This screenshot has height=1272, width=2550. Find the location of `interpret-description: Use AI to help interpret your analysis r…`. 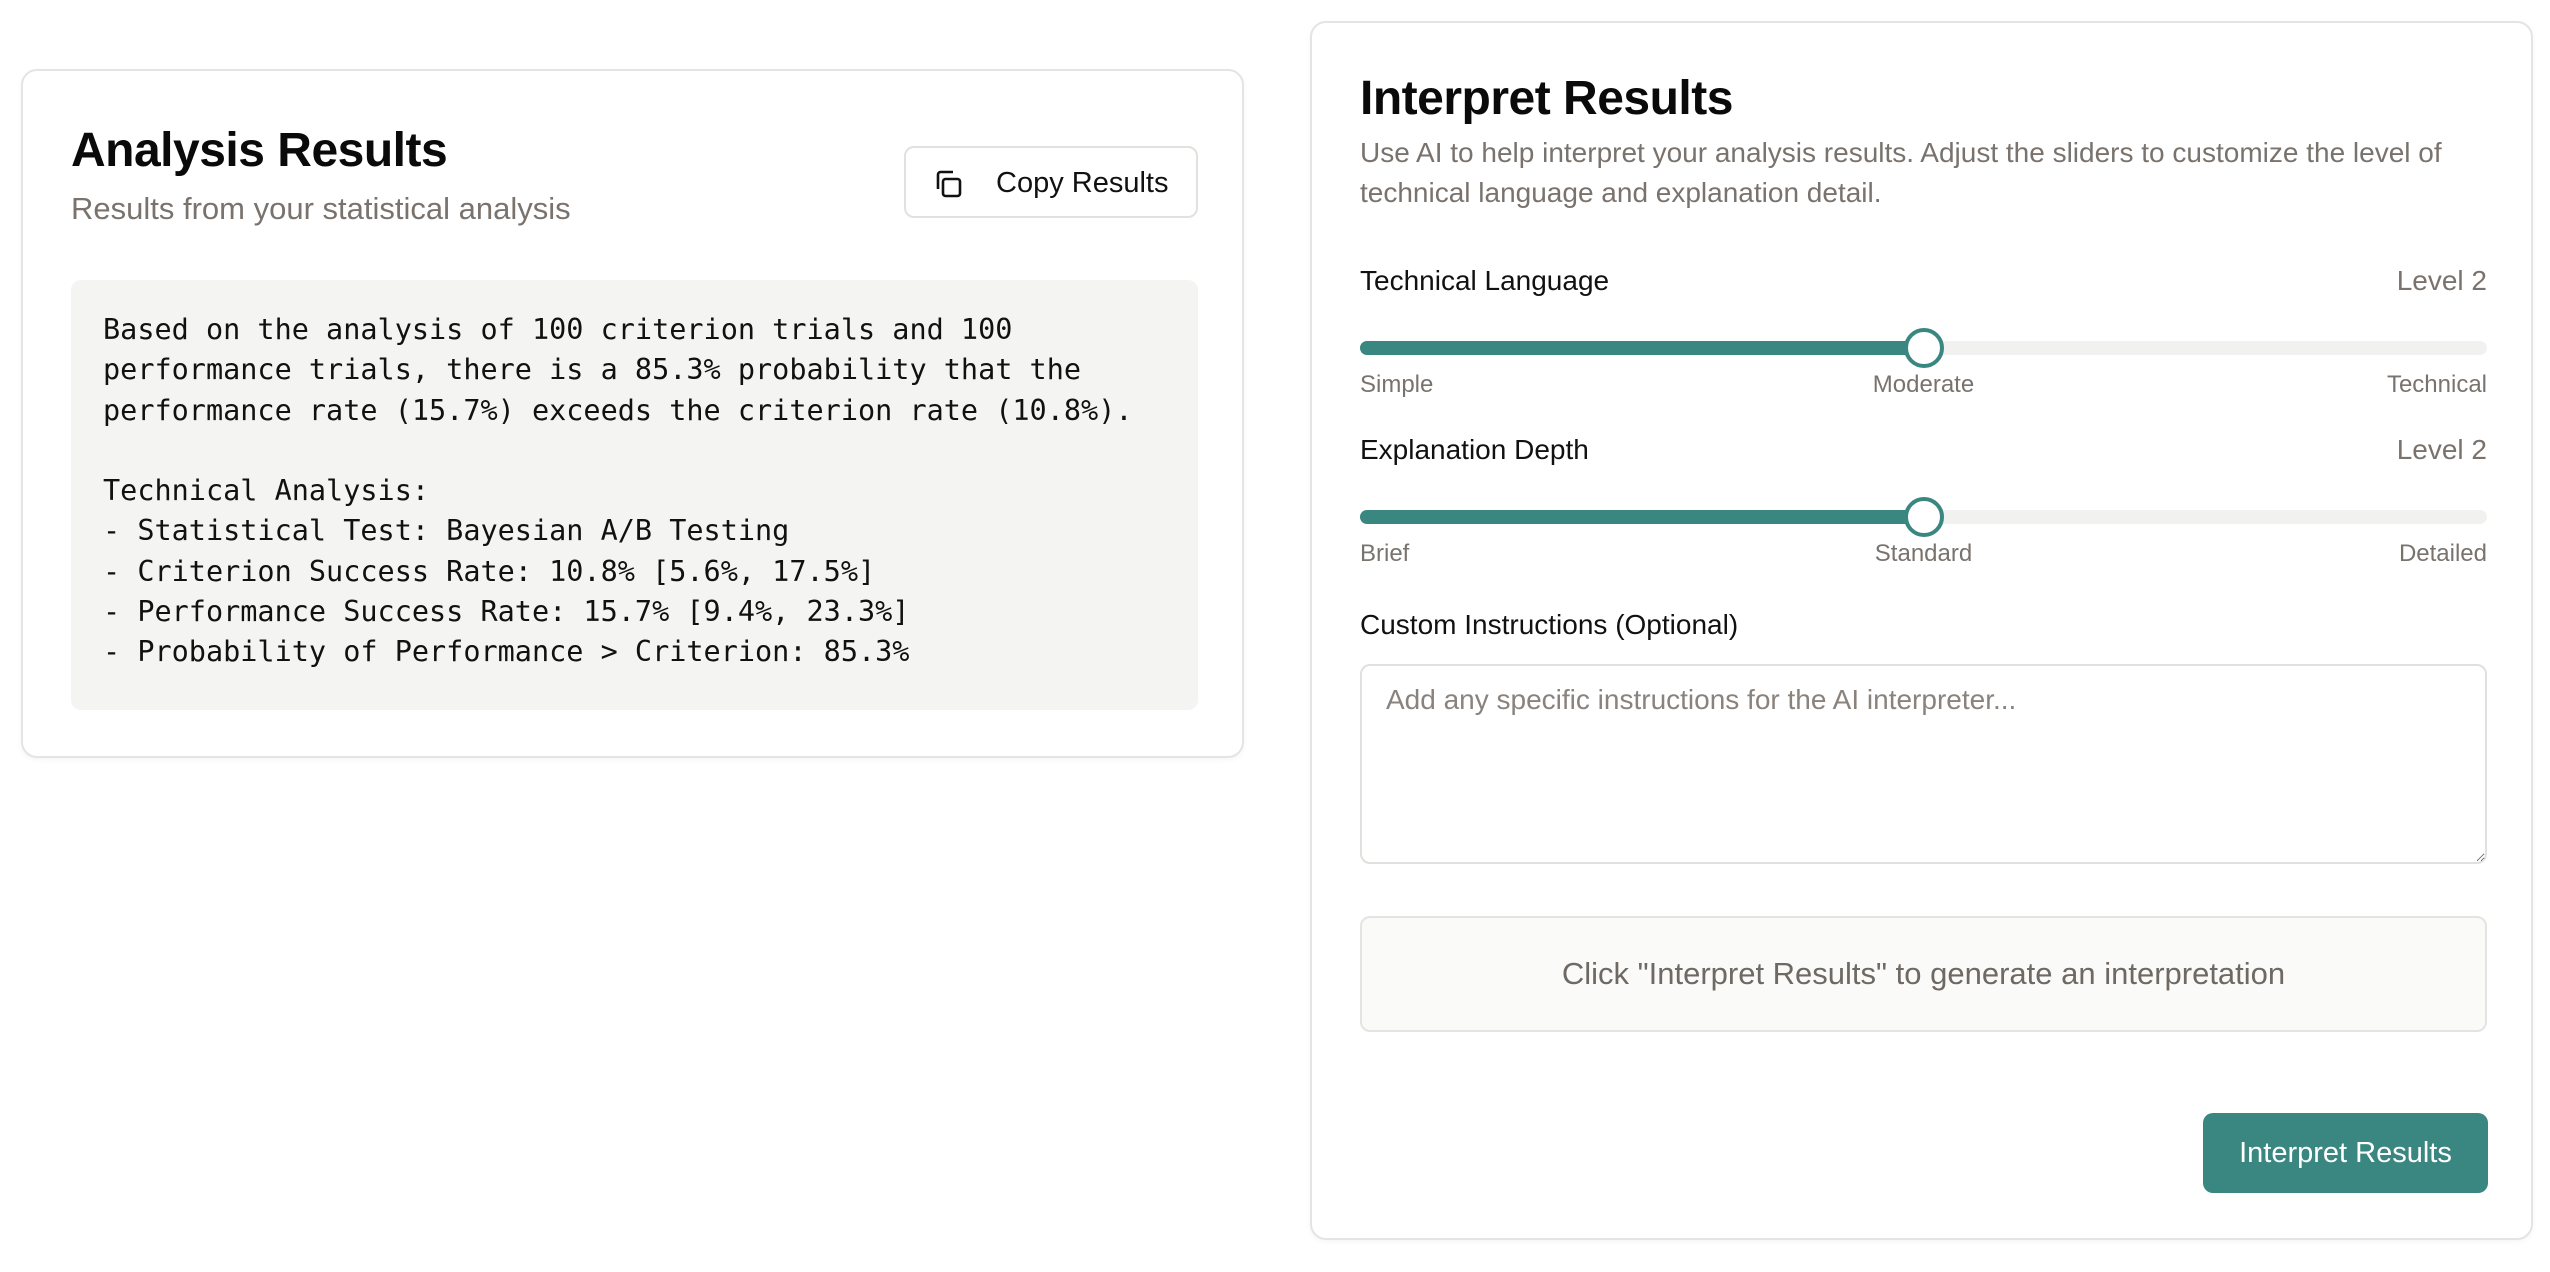

interpret-description: Use AI to help interpret your analysis r… is located at coordinates (1901, 172).